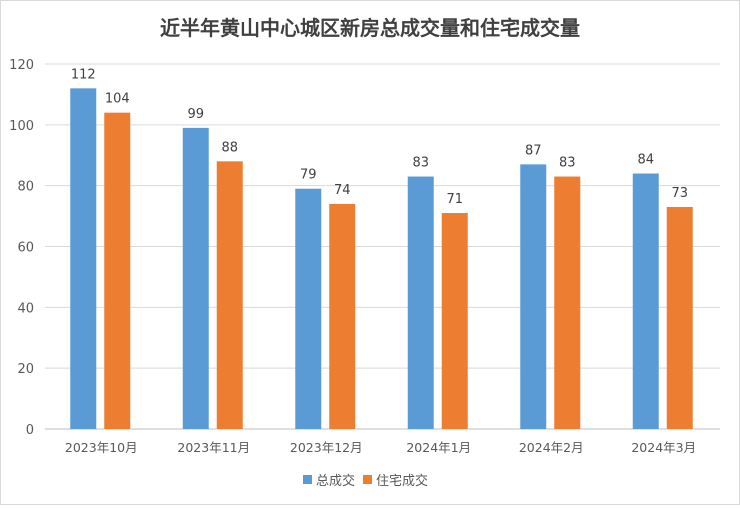 The width and height of the screenshot is (740, 509). I want to click on y-tick-label: 80, so click(25, 187).